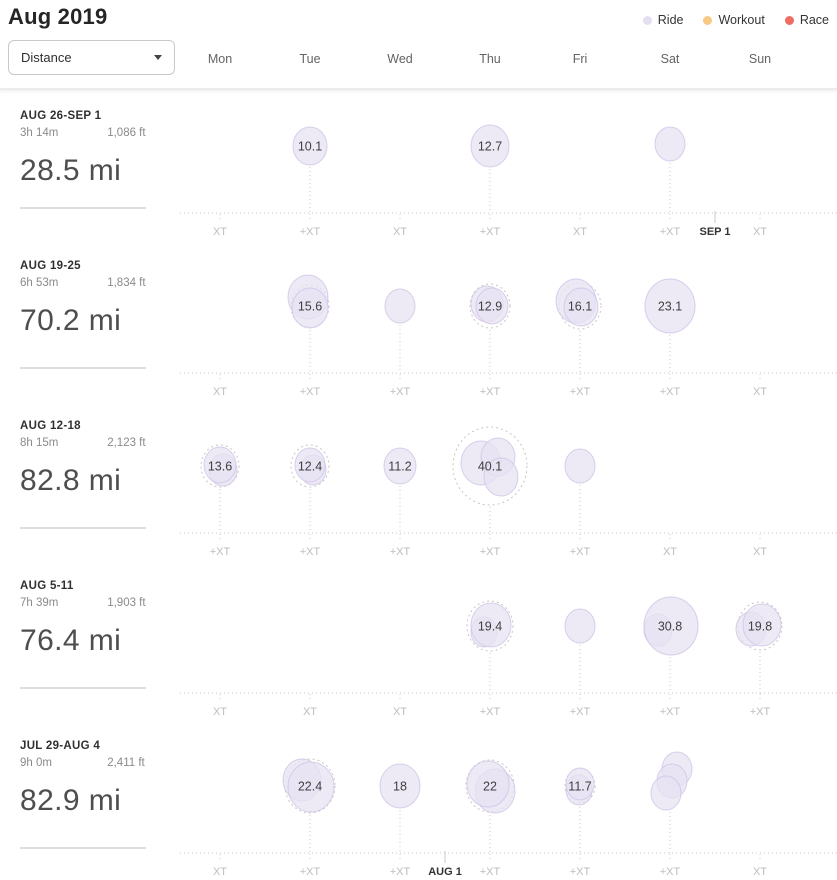 The image size is (837, 880). What do you see at coordinates (508, 181) in the screenshot?
I see `week-chart: XT +XT XT +XT XT +XT XT SEP 1 10.1 12.7` at bounding box center [508, 181].